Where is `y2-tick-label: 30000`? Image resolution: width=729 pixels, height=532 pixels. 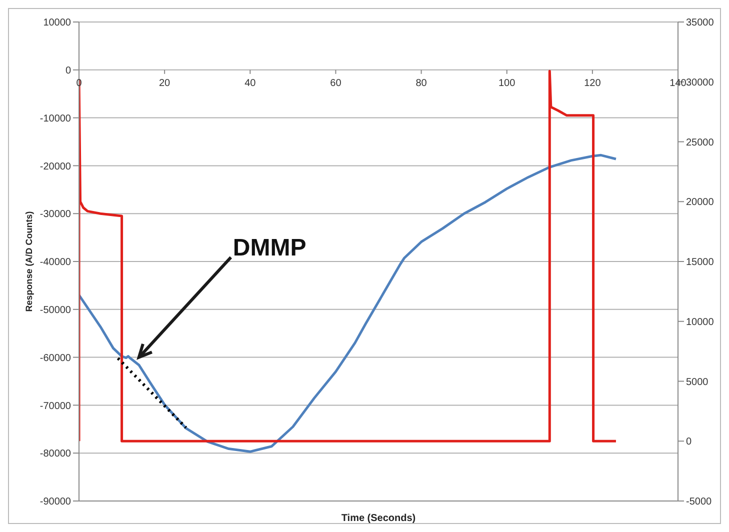 y2-tick-label: 30000 is located at coordinates (700, 82).